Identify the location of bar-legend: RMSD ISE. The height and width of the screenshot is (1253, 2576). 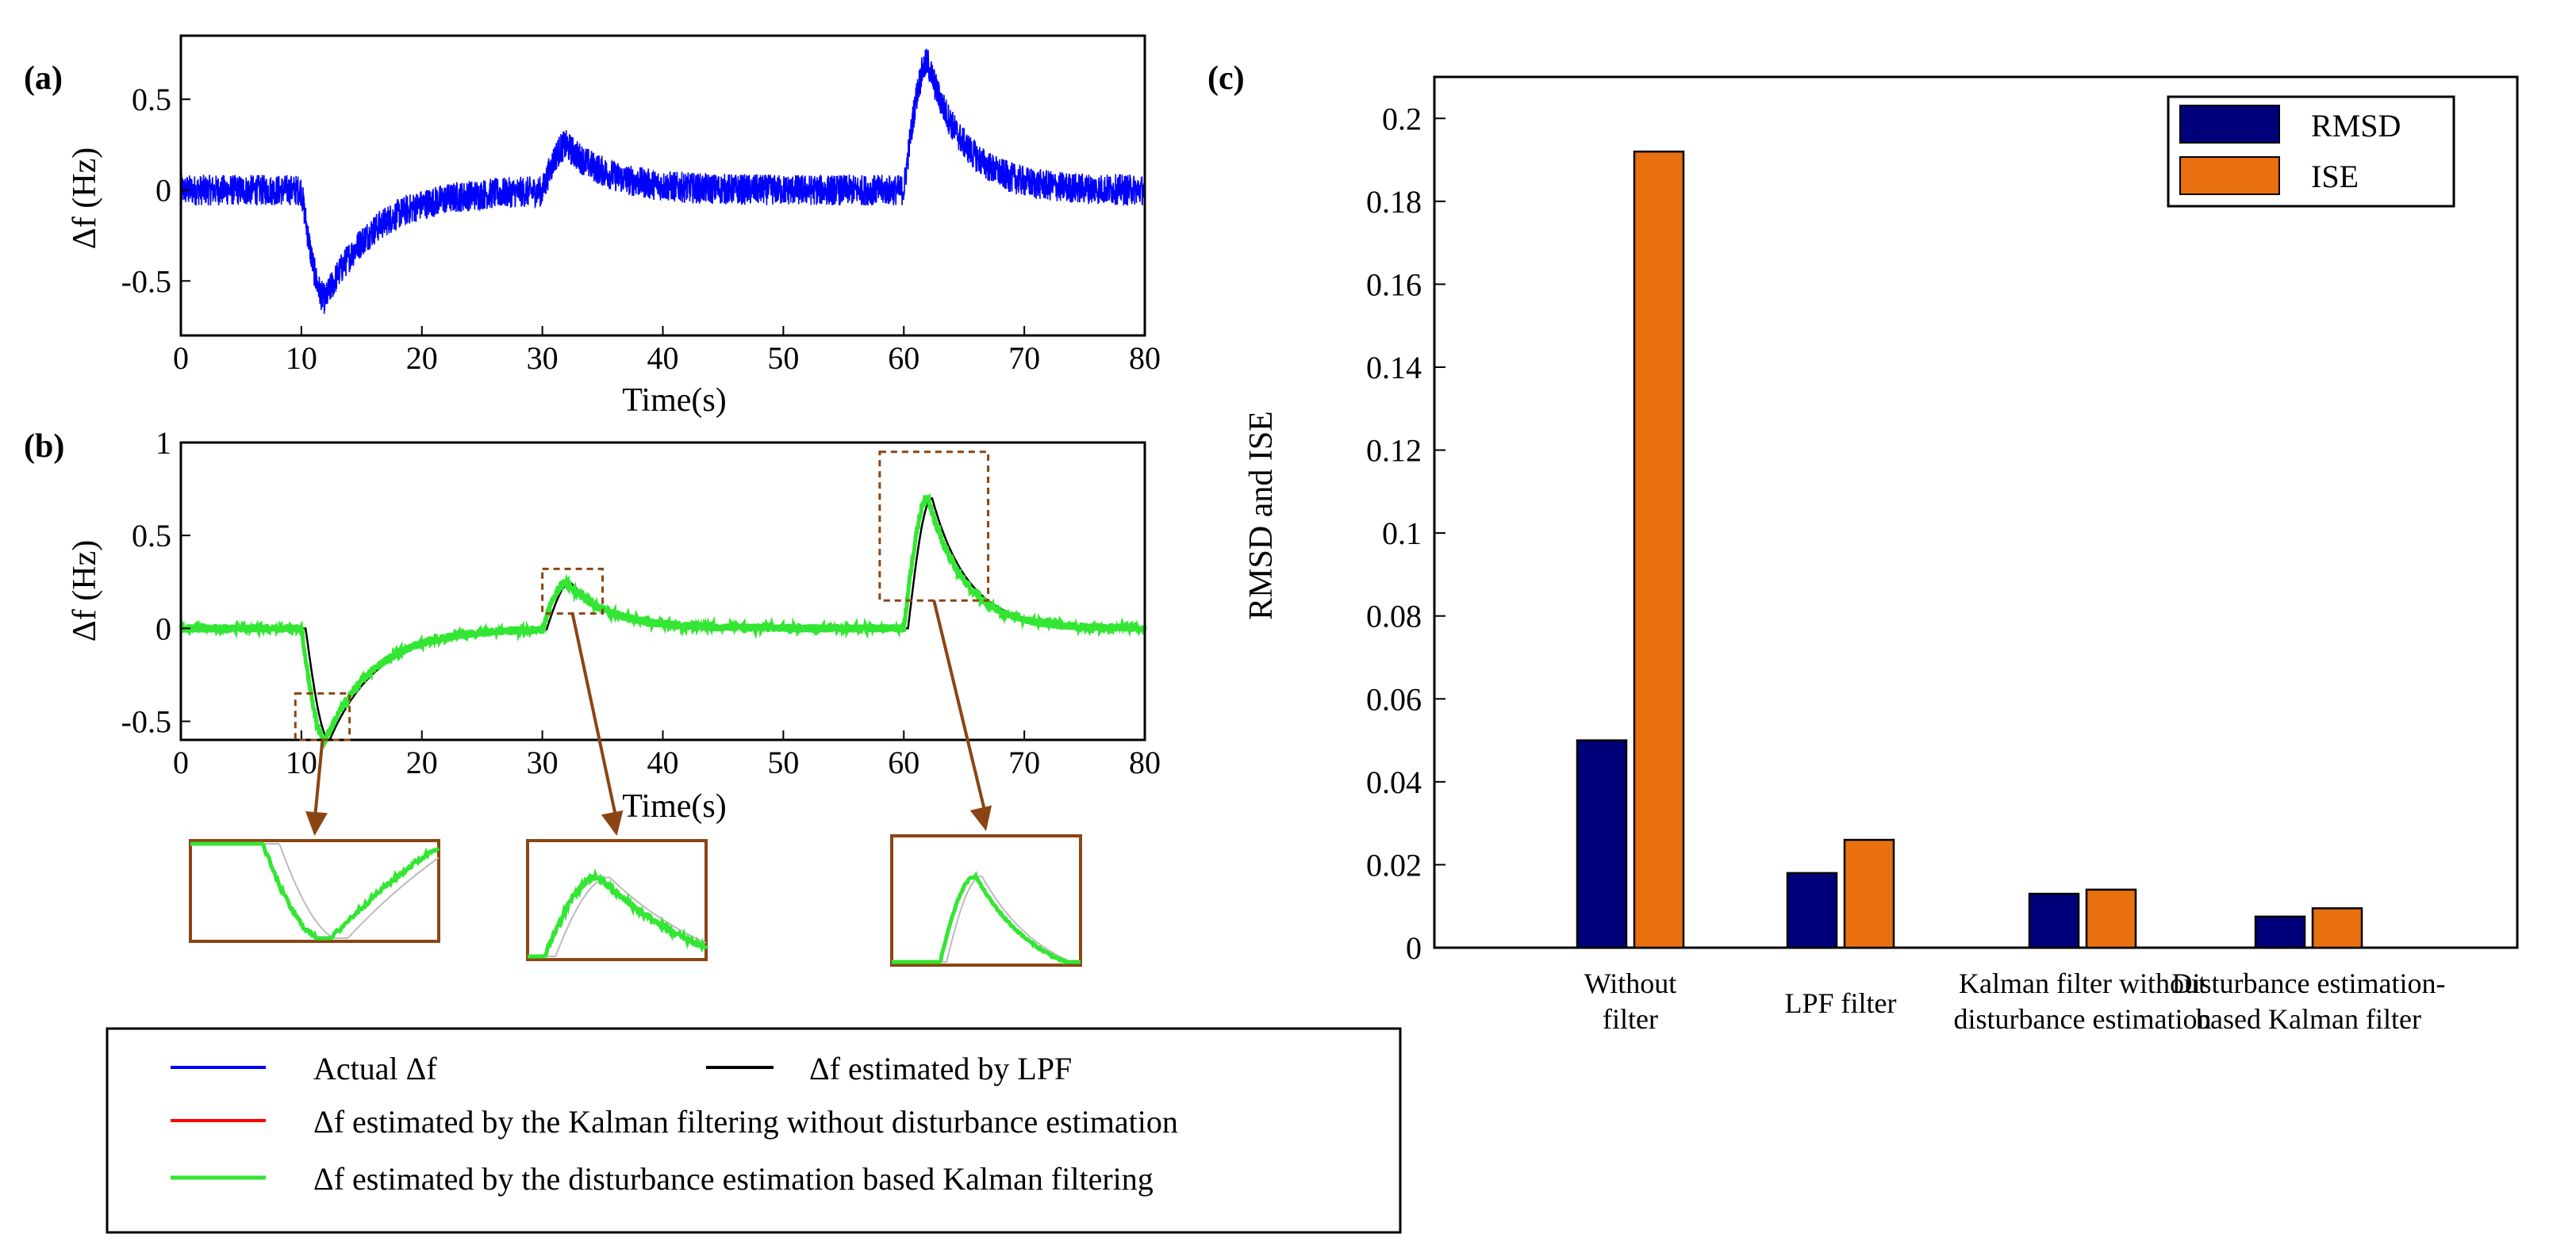
(2311, 151).